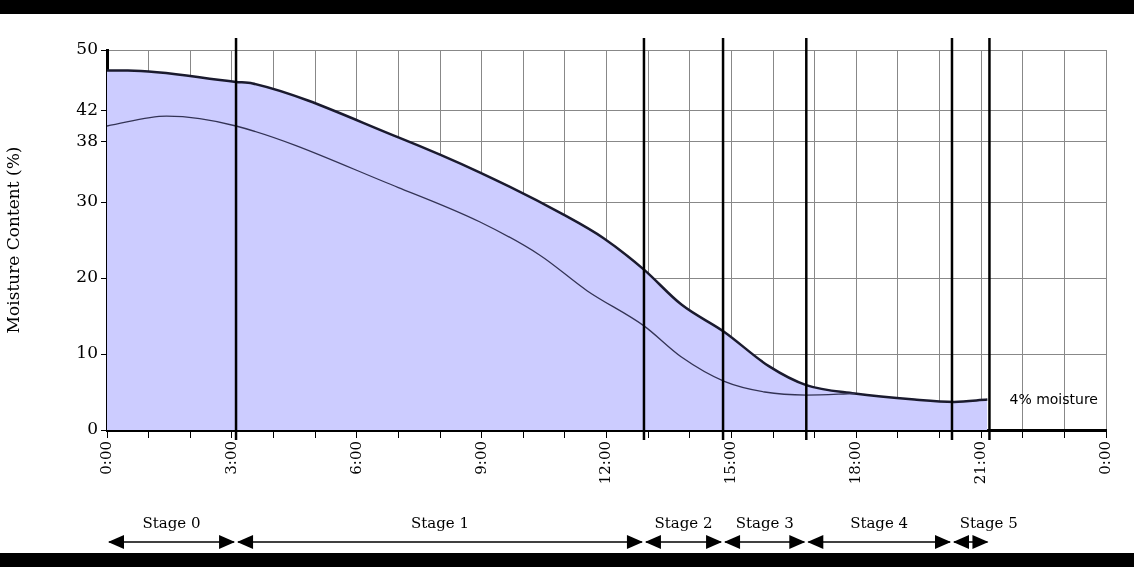  Describe the element at coordinates (605, 463) in the screenshot. I see `x-tick-label: 12:00` at that location.